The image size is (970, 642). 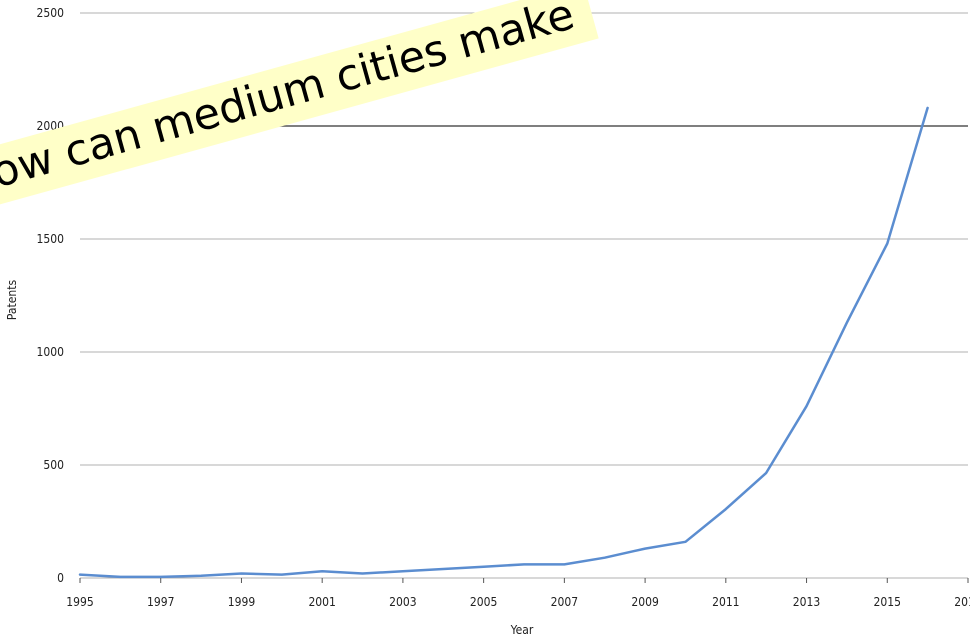 What do you see at coordinates (962, 602) in the screenshot?
I see `x-tick-label: 2017` at bounding box center [962, 602].